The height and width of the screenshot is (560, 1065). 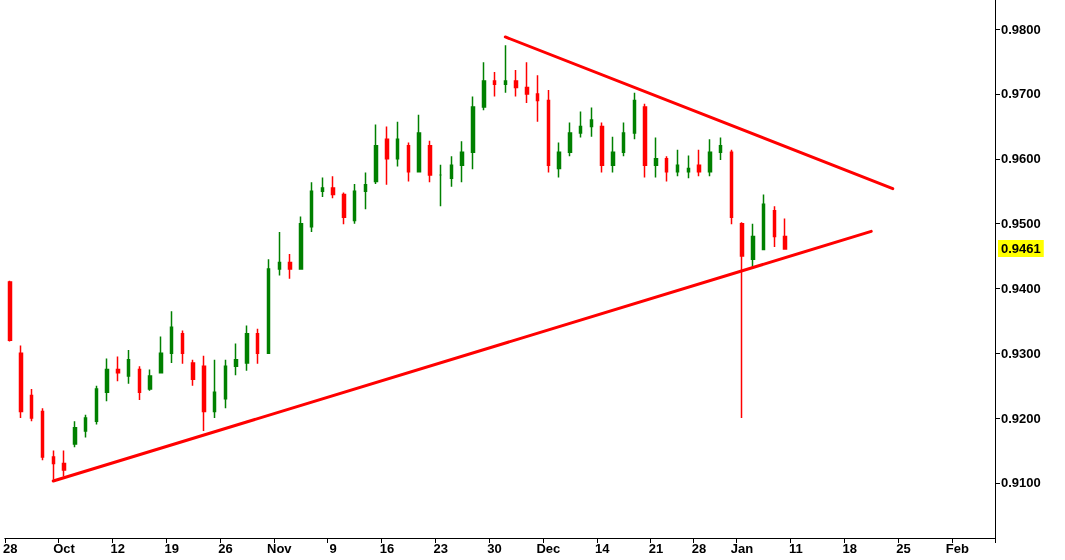 What do you see at coordinates (171, 548) in the screenshot?
I see `x-tick-label: 19` at bounding box center [171, 548].